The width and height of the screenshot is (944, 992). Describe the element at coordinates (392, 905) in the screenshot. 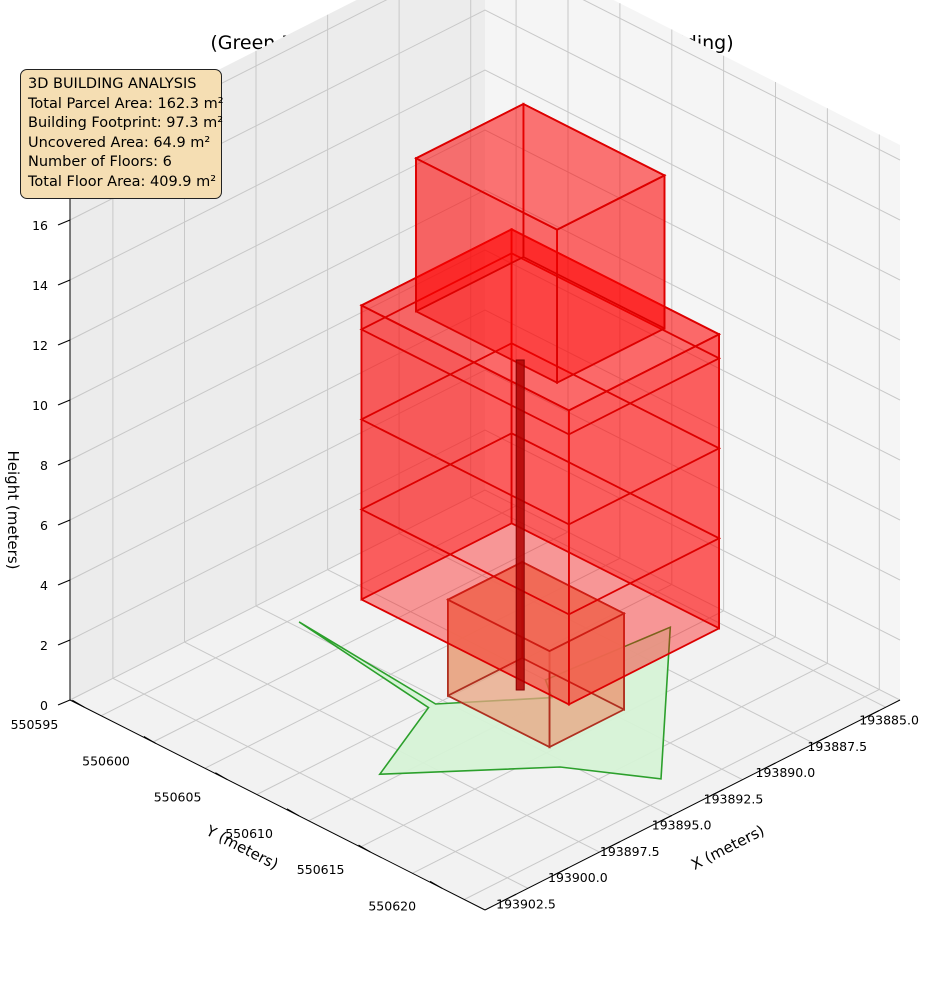

I see `y-tick-label: 550620` at that location.